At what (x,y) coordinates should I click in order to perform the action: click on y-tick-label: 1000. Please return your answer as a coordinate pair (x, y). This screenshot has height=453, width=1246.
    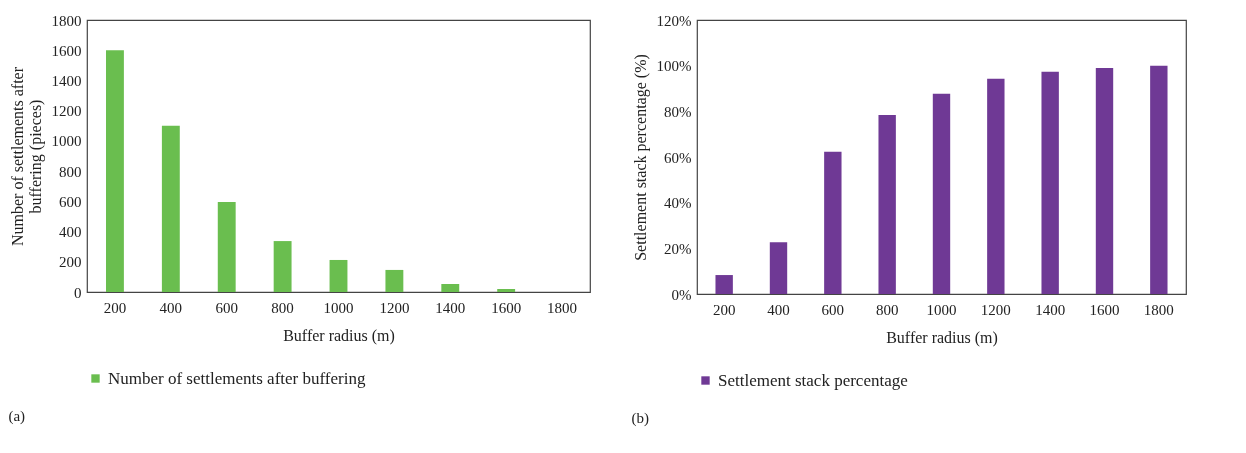
    Looking at the image, I should click on (66, 141).